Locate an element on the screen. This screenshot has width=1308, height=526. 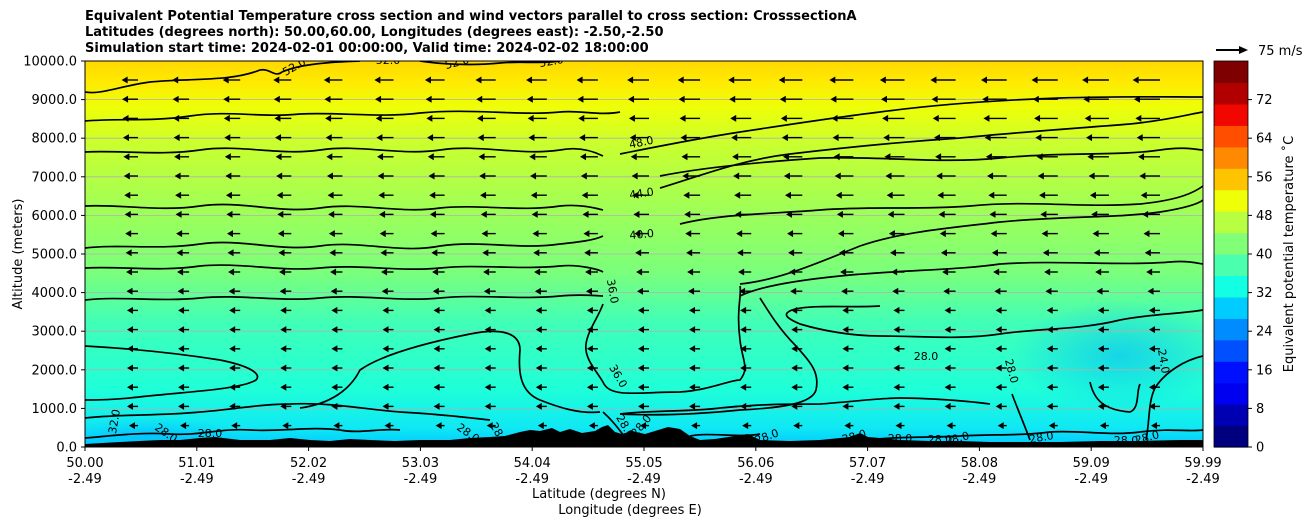
contour-label: 28.0 is located at coordinates (1126, 440).